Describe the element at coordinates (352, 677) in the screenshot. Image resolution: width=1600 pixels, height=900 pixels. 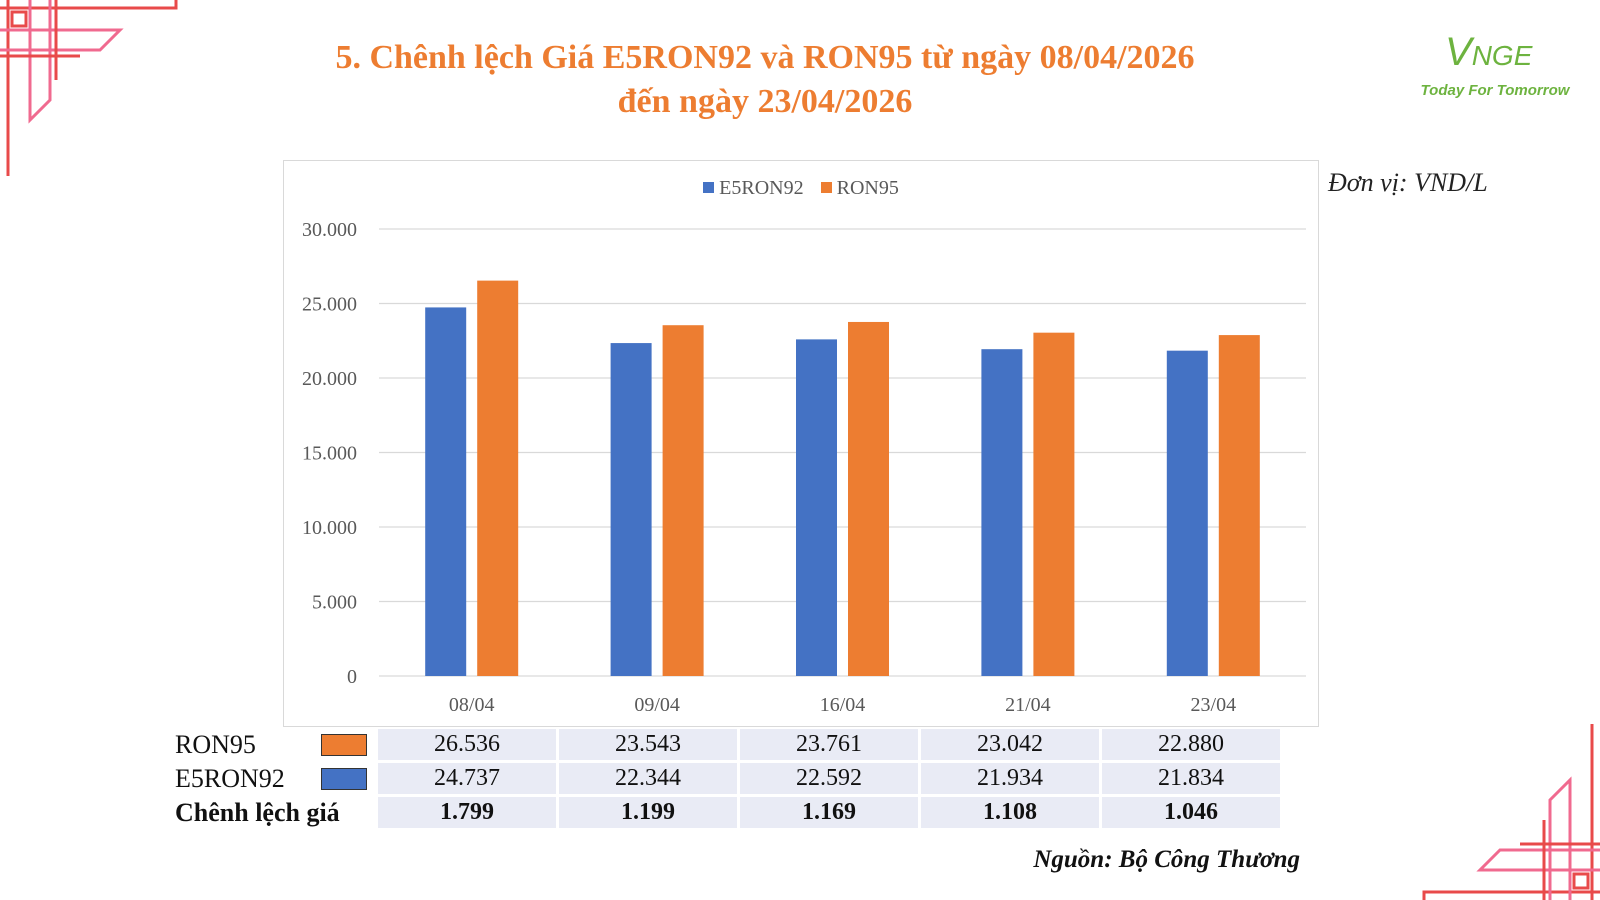
I see `y-tick-label: 0` at that location.